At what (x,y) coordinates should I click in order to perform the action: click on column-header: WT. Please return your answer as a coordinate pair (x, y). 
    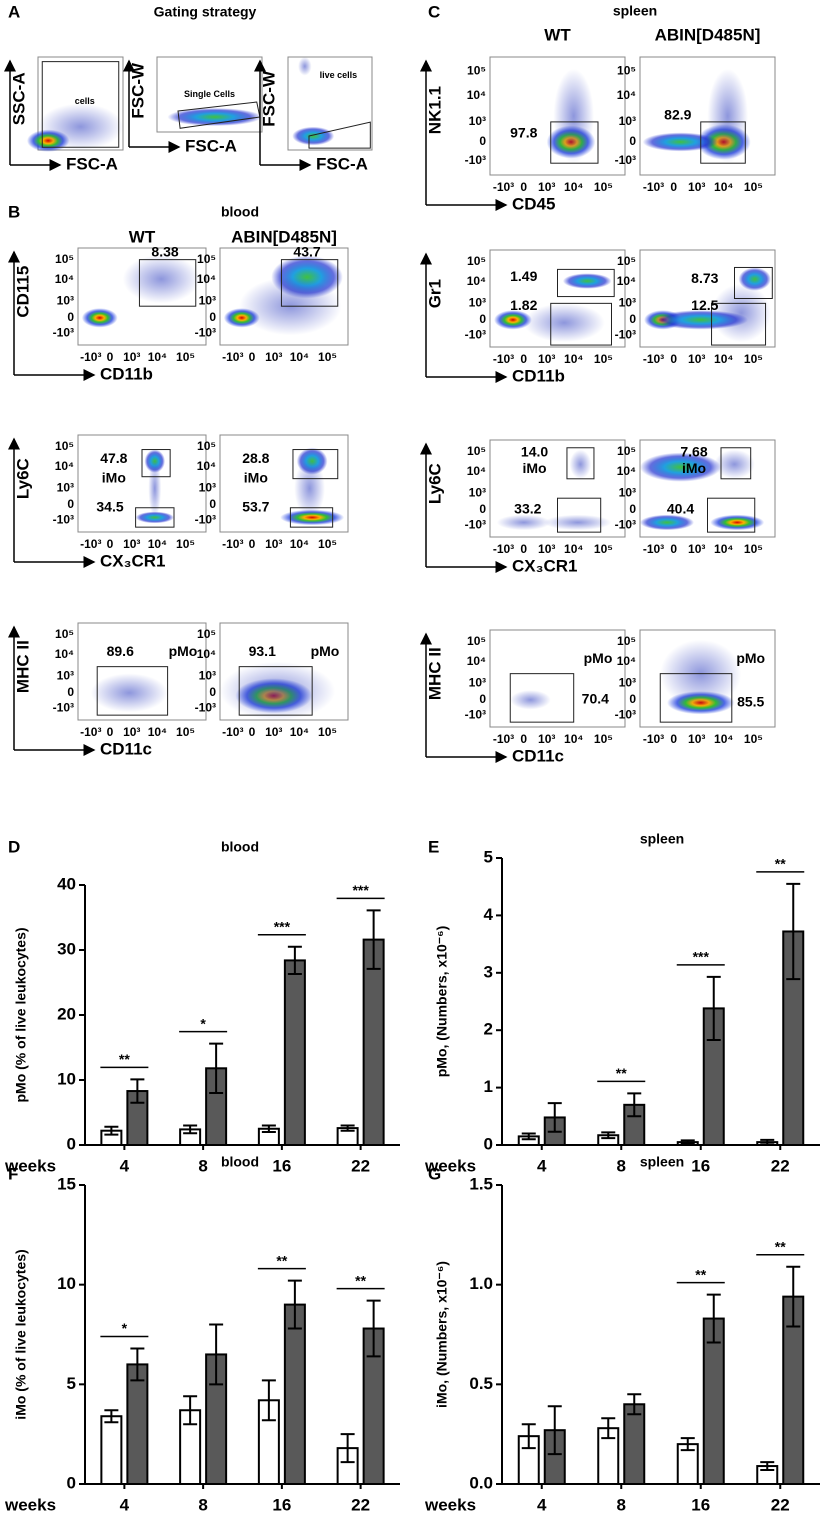
    Looking at the image, I should click on (142, 236).